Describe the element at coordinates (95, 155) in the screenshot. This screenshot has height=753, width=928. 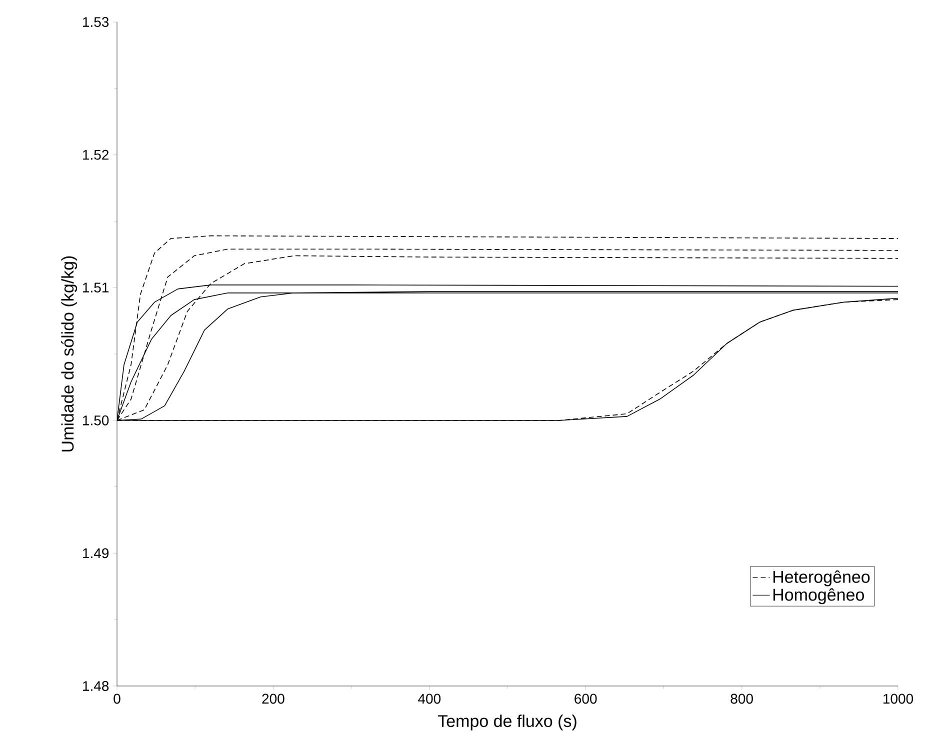
I see `y-tick-label: 1.52` at that location.